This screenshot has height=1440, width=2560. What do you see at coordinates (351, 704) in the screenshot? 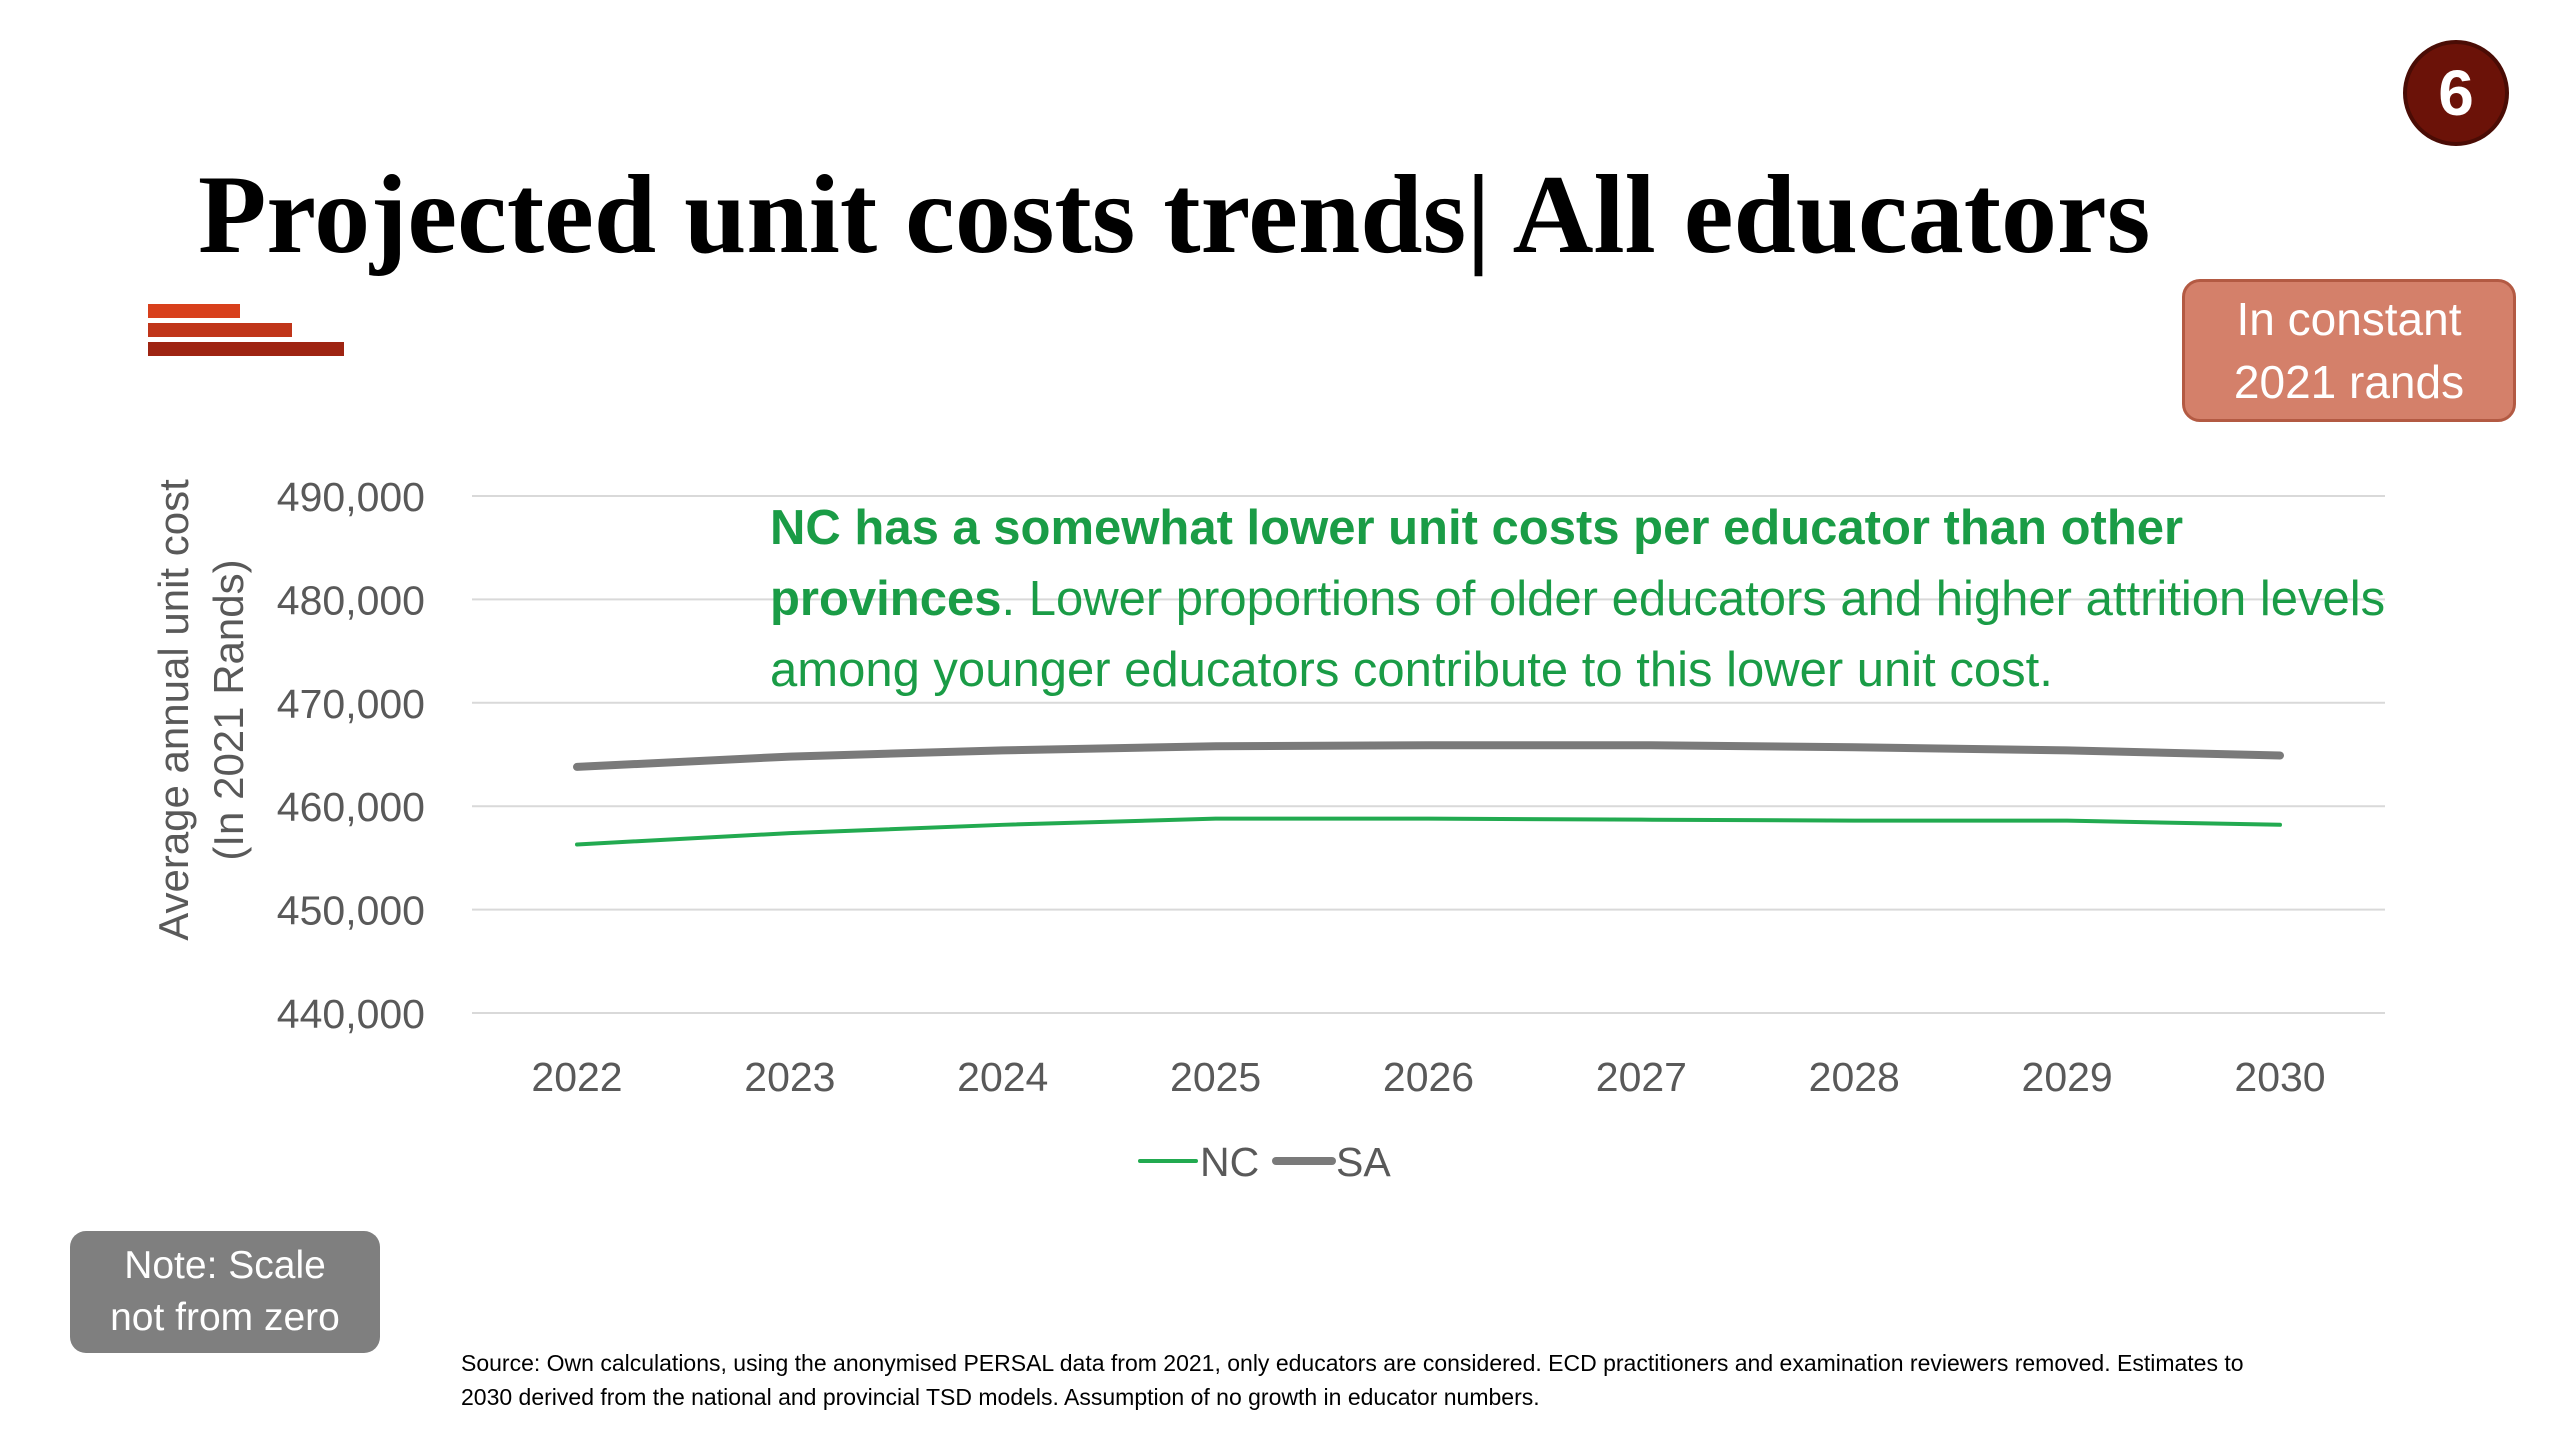
I see `y-tick-label: 470,000` at bounding box center [351, 704].